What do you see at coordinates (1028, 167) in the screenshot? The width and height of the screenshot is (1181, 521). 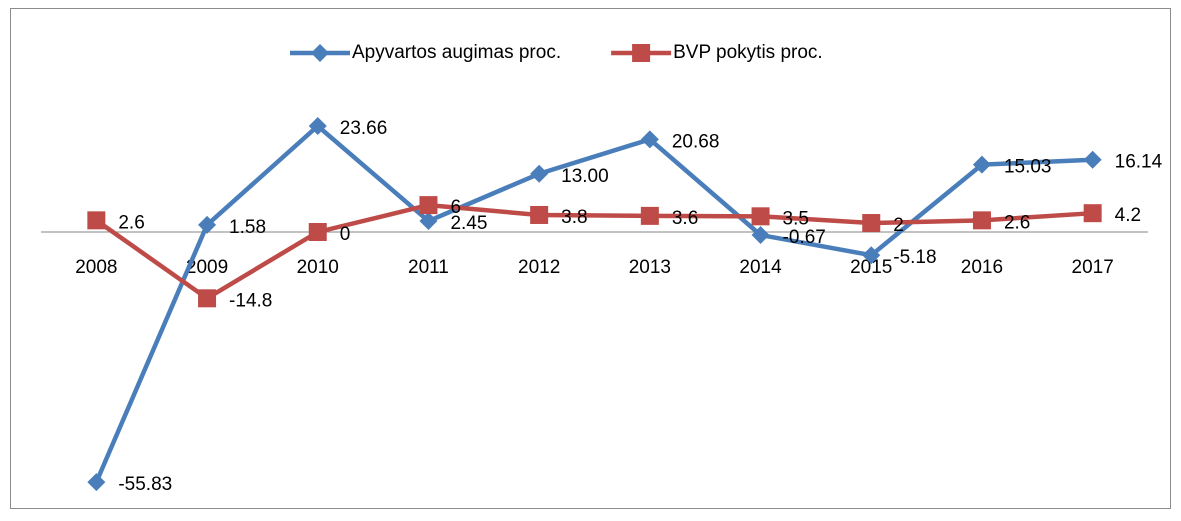 I see `data-label: 15.03` at bounding box center [1028, 167].